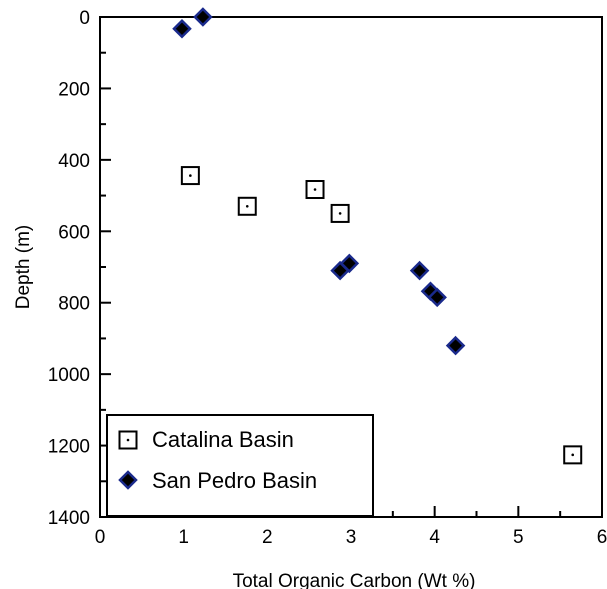 The width and height of the screenshot is (607, 589). What do you see at coordinates (602, 537) in the screenshot?
I see `x-tick-label: 6` at bounding box center [602, 537].